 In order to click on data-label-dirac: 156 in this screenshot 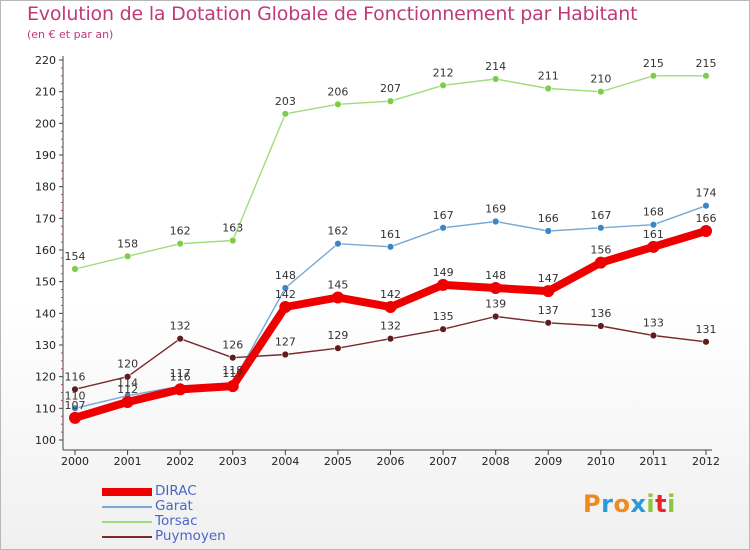, I will do `click(600, 250)`.